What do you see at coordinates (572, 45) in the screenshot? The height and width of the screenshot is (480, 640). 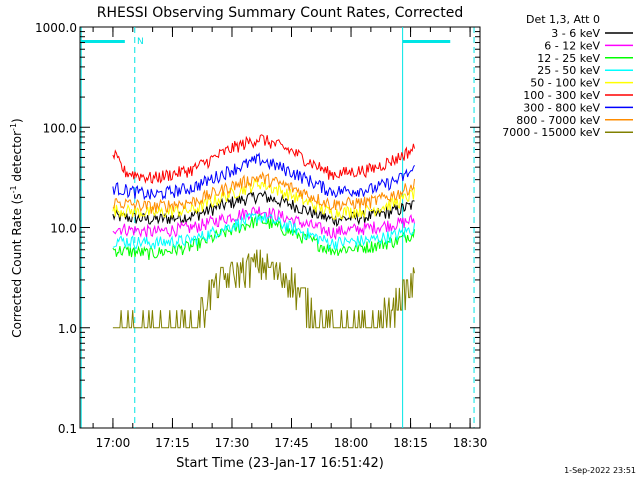 I see `legend-label: 6 - 12 keV` at bounding box center [572, 45].